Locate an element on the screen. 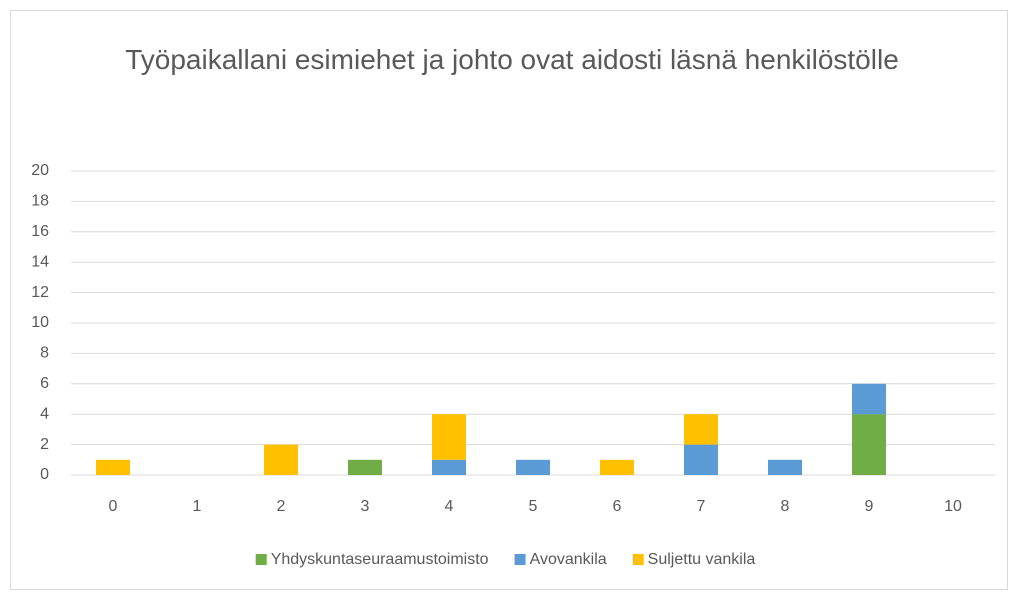 The width and height of the screenshot is (1011, 592). x-tick-label: 4 is located at coordinates (449, 506).